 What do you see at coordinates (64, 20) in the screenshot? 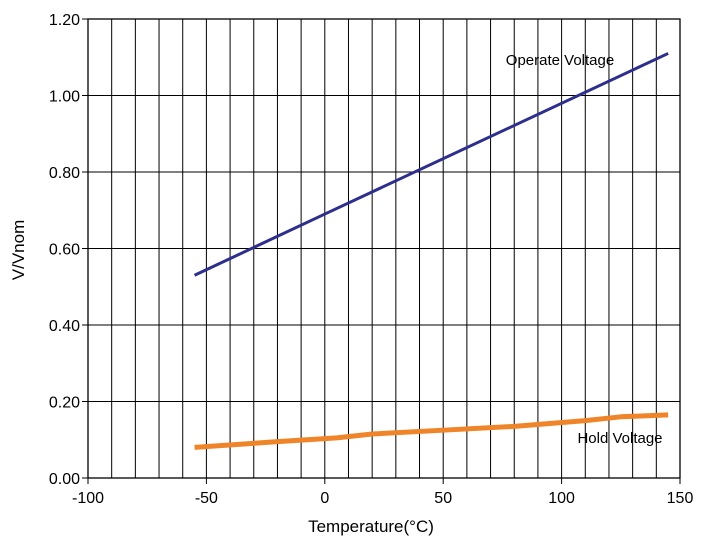
I see `y-tick-label: 1.20` at bounding box center [64, 20].